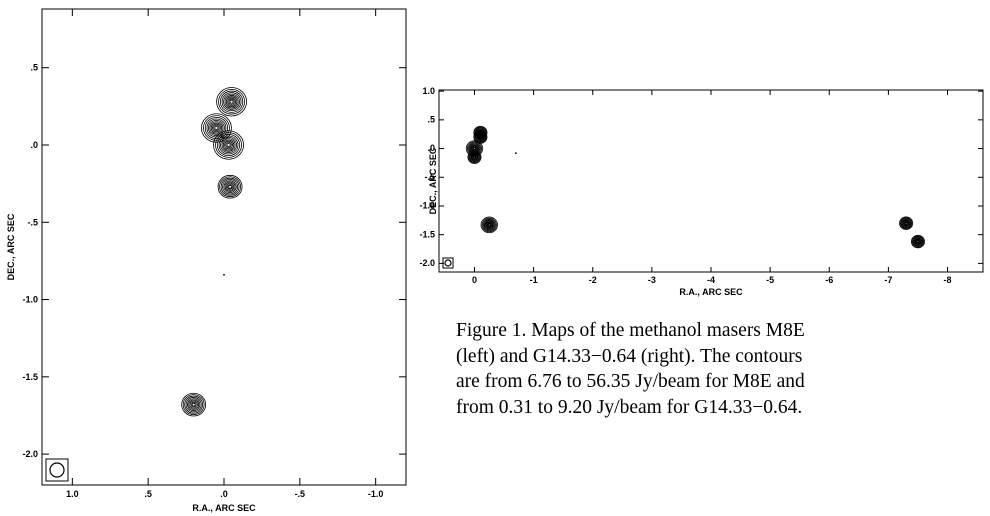 The image size is (990, 516). I want to click on x-tick-label: -.5, so click(300, 494).